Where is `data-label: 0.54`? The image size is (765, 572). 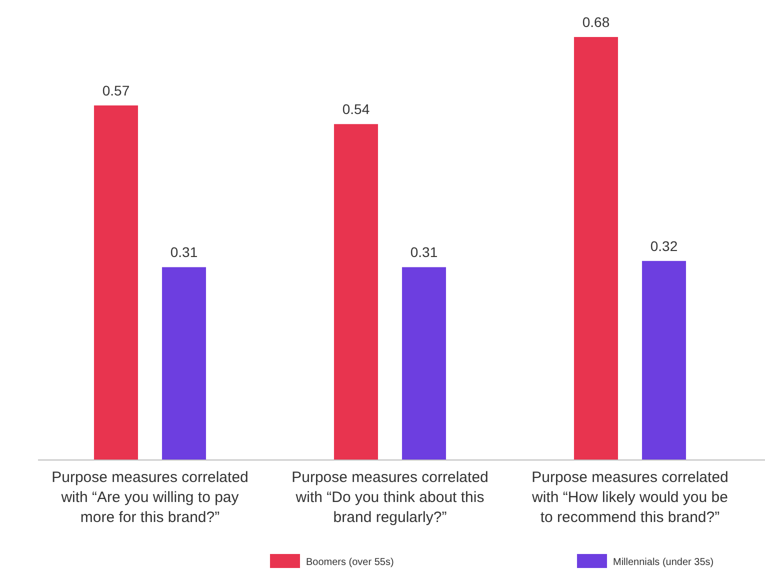
data-label: 0.54 is located at coordinates (356, 109).